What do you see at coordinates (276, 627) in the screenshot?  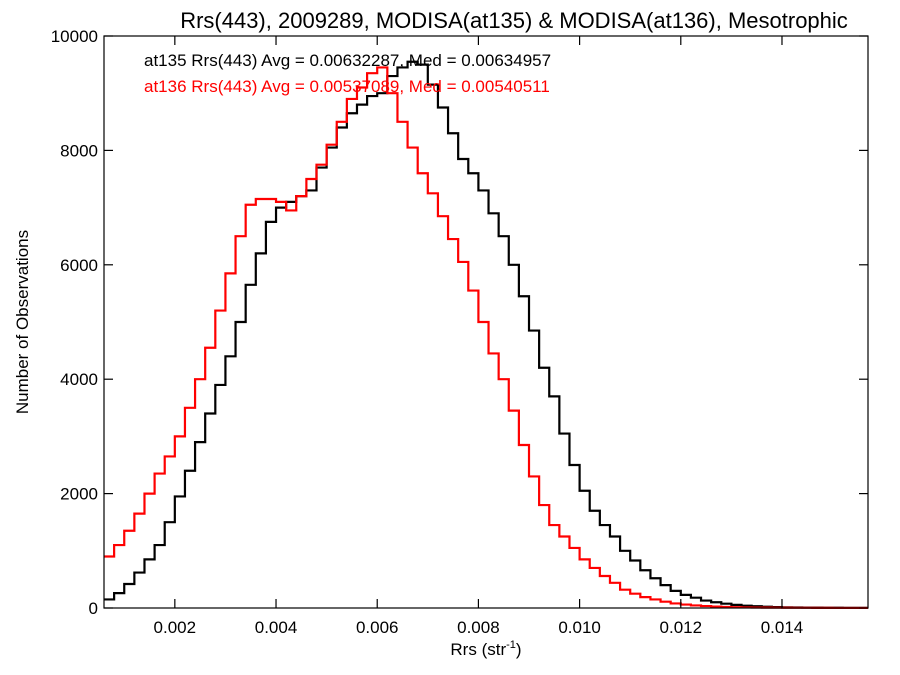 I see `x-tick-label: 0.004` at bounding box center [276, 627].